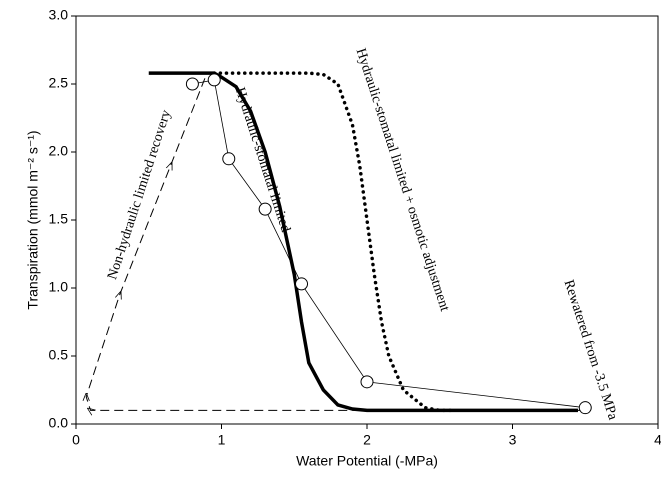  Describe the element at coordinates (76, 440) in the screenshot. I see `x-tick-label: 0` at that location.